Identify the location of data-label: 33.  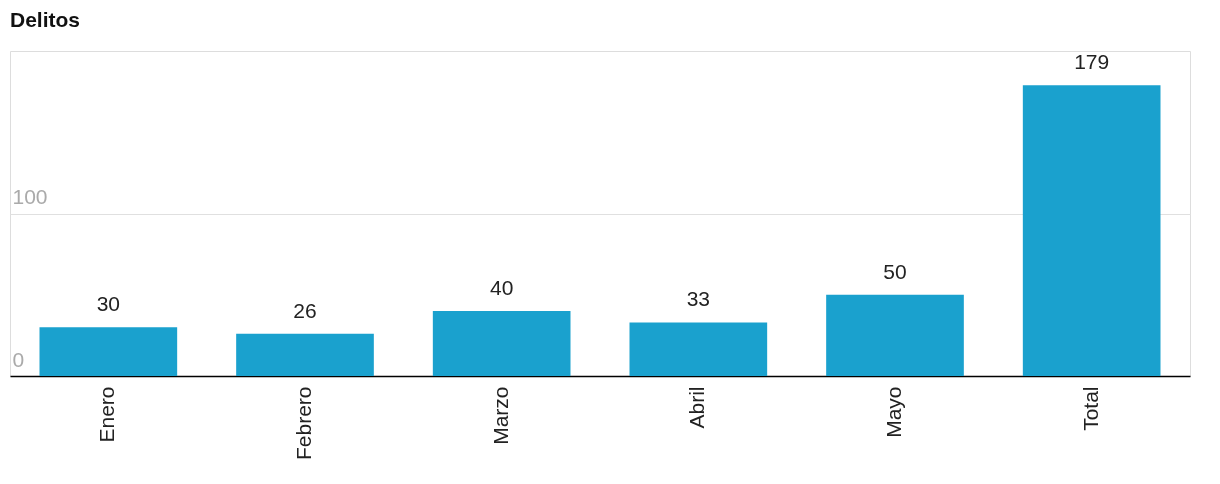
(698, 299).